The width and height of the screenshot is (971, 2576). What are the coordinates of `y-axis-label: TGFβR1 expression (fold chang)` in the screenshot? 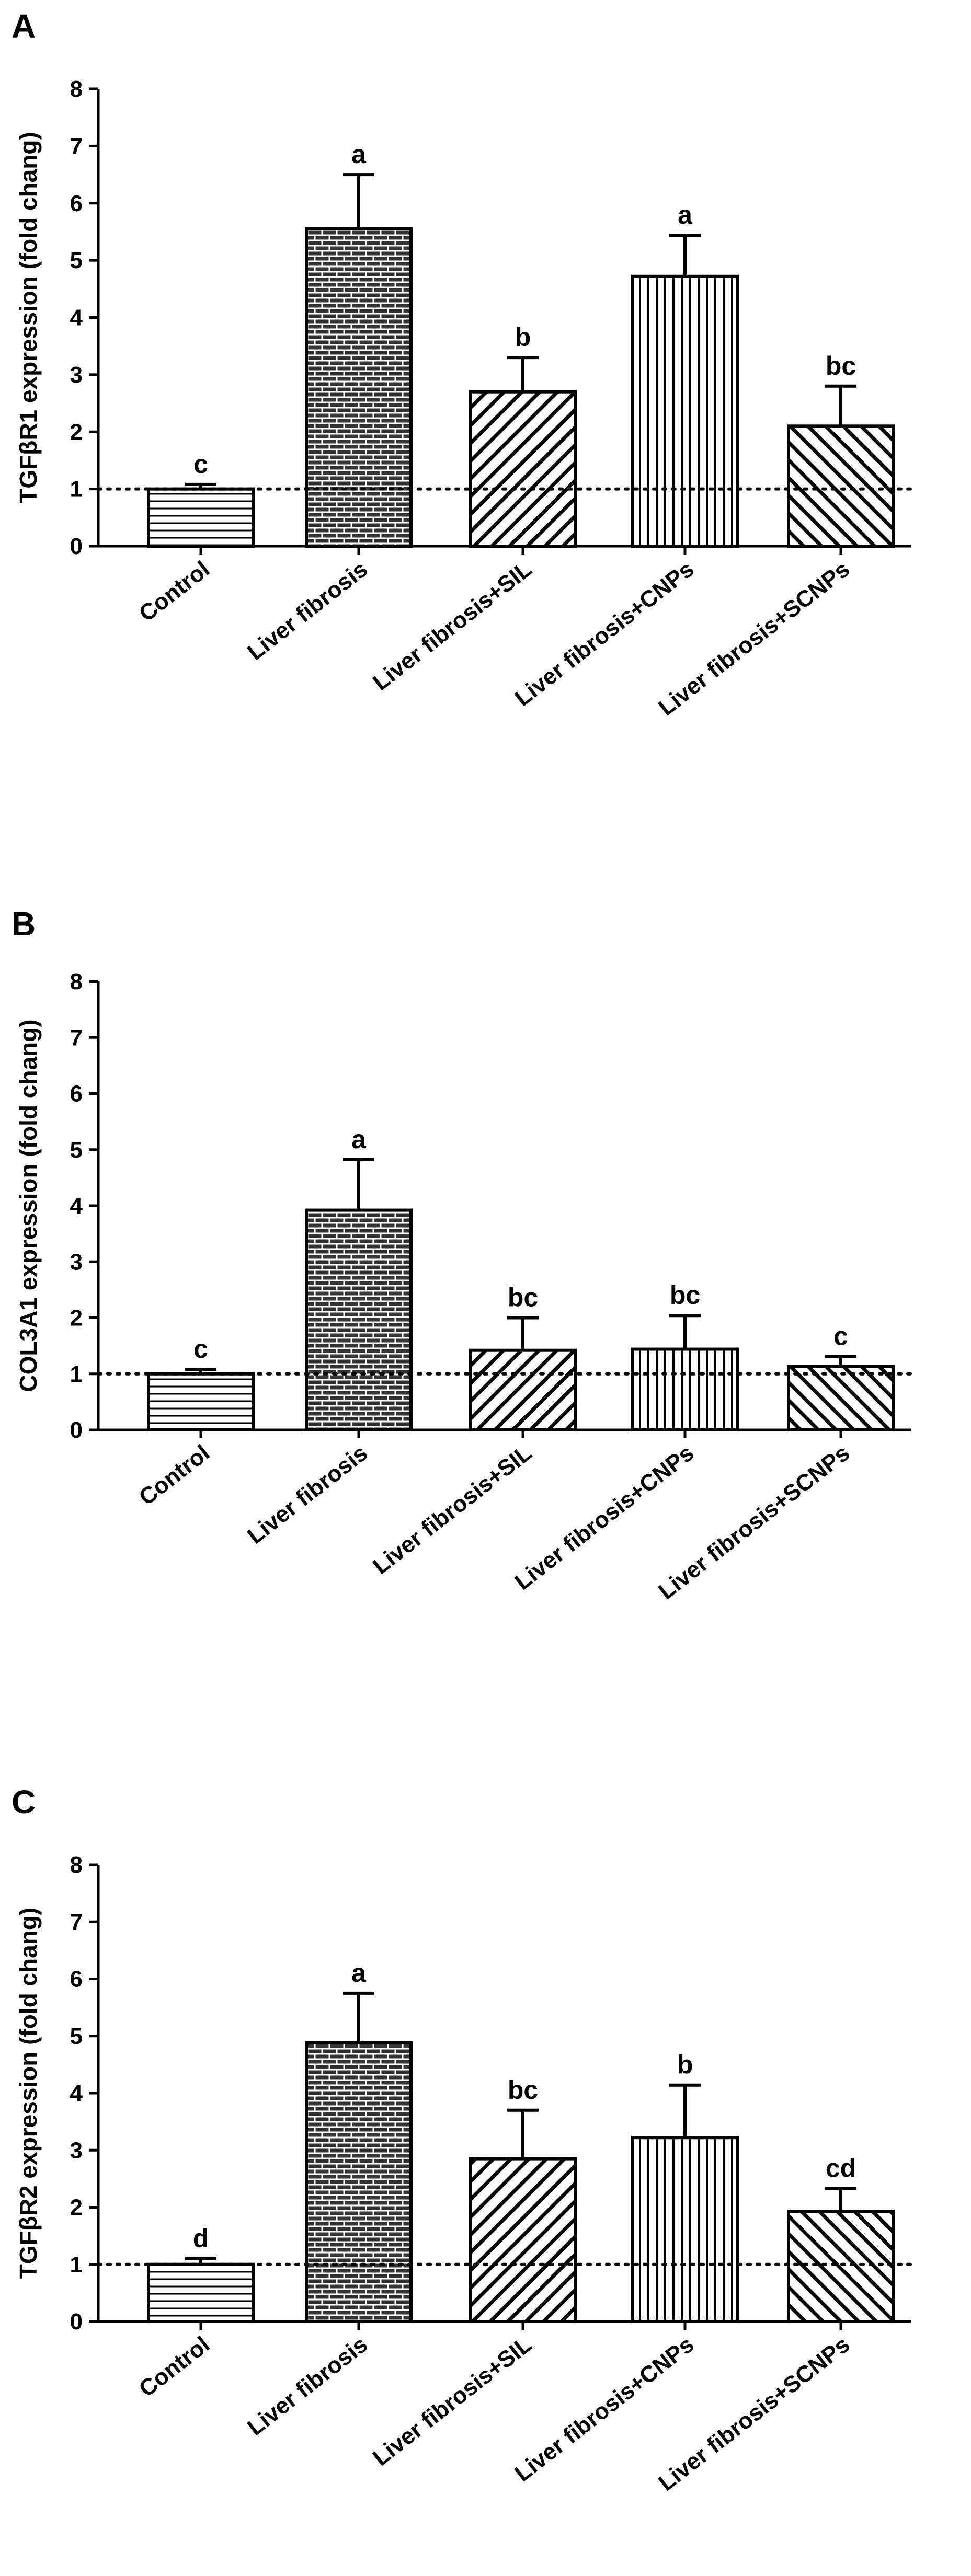 It's located at (29, 317).